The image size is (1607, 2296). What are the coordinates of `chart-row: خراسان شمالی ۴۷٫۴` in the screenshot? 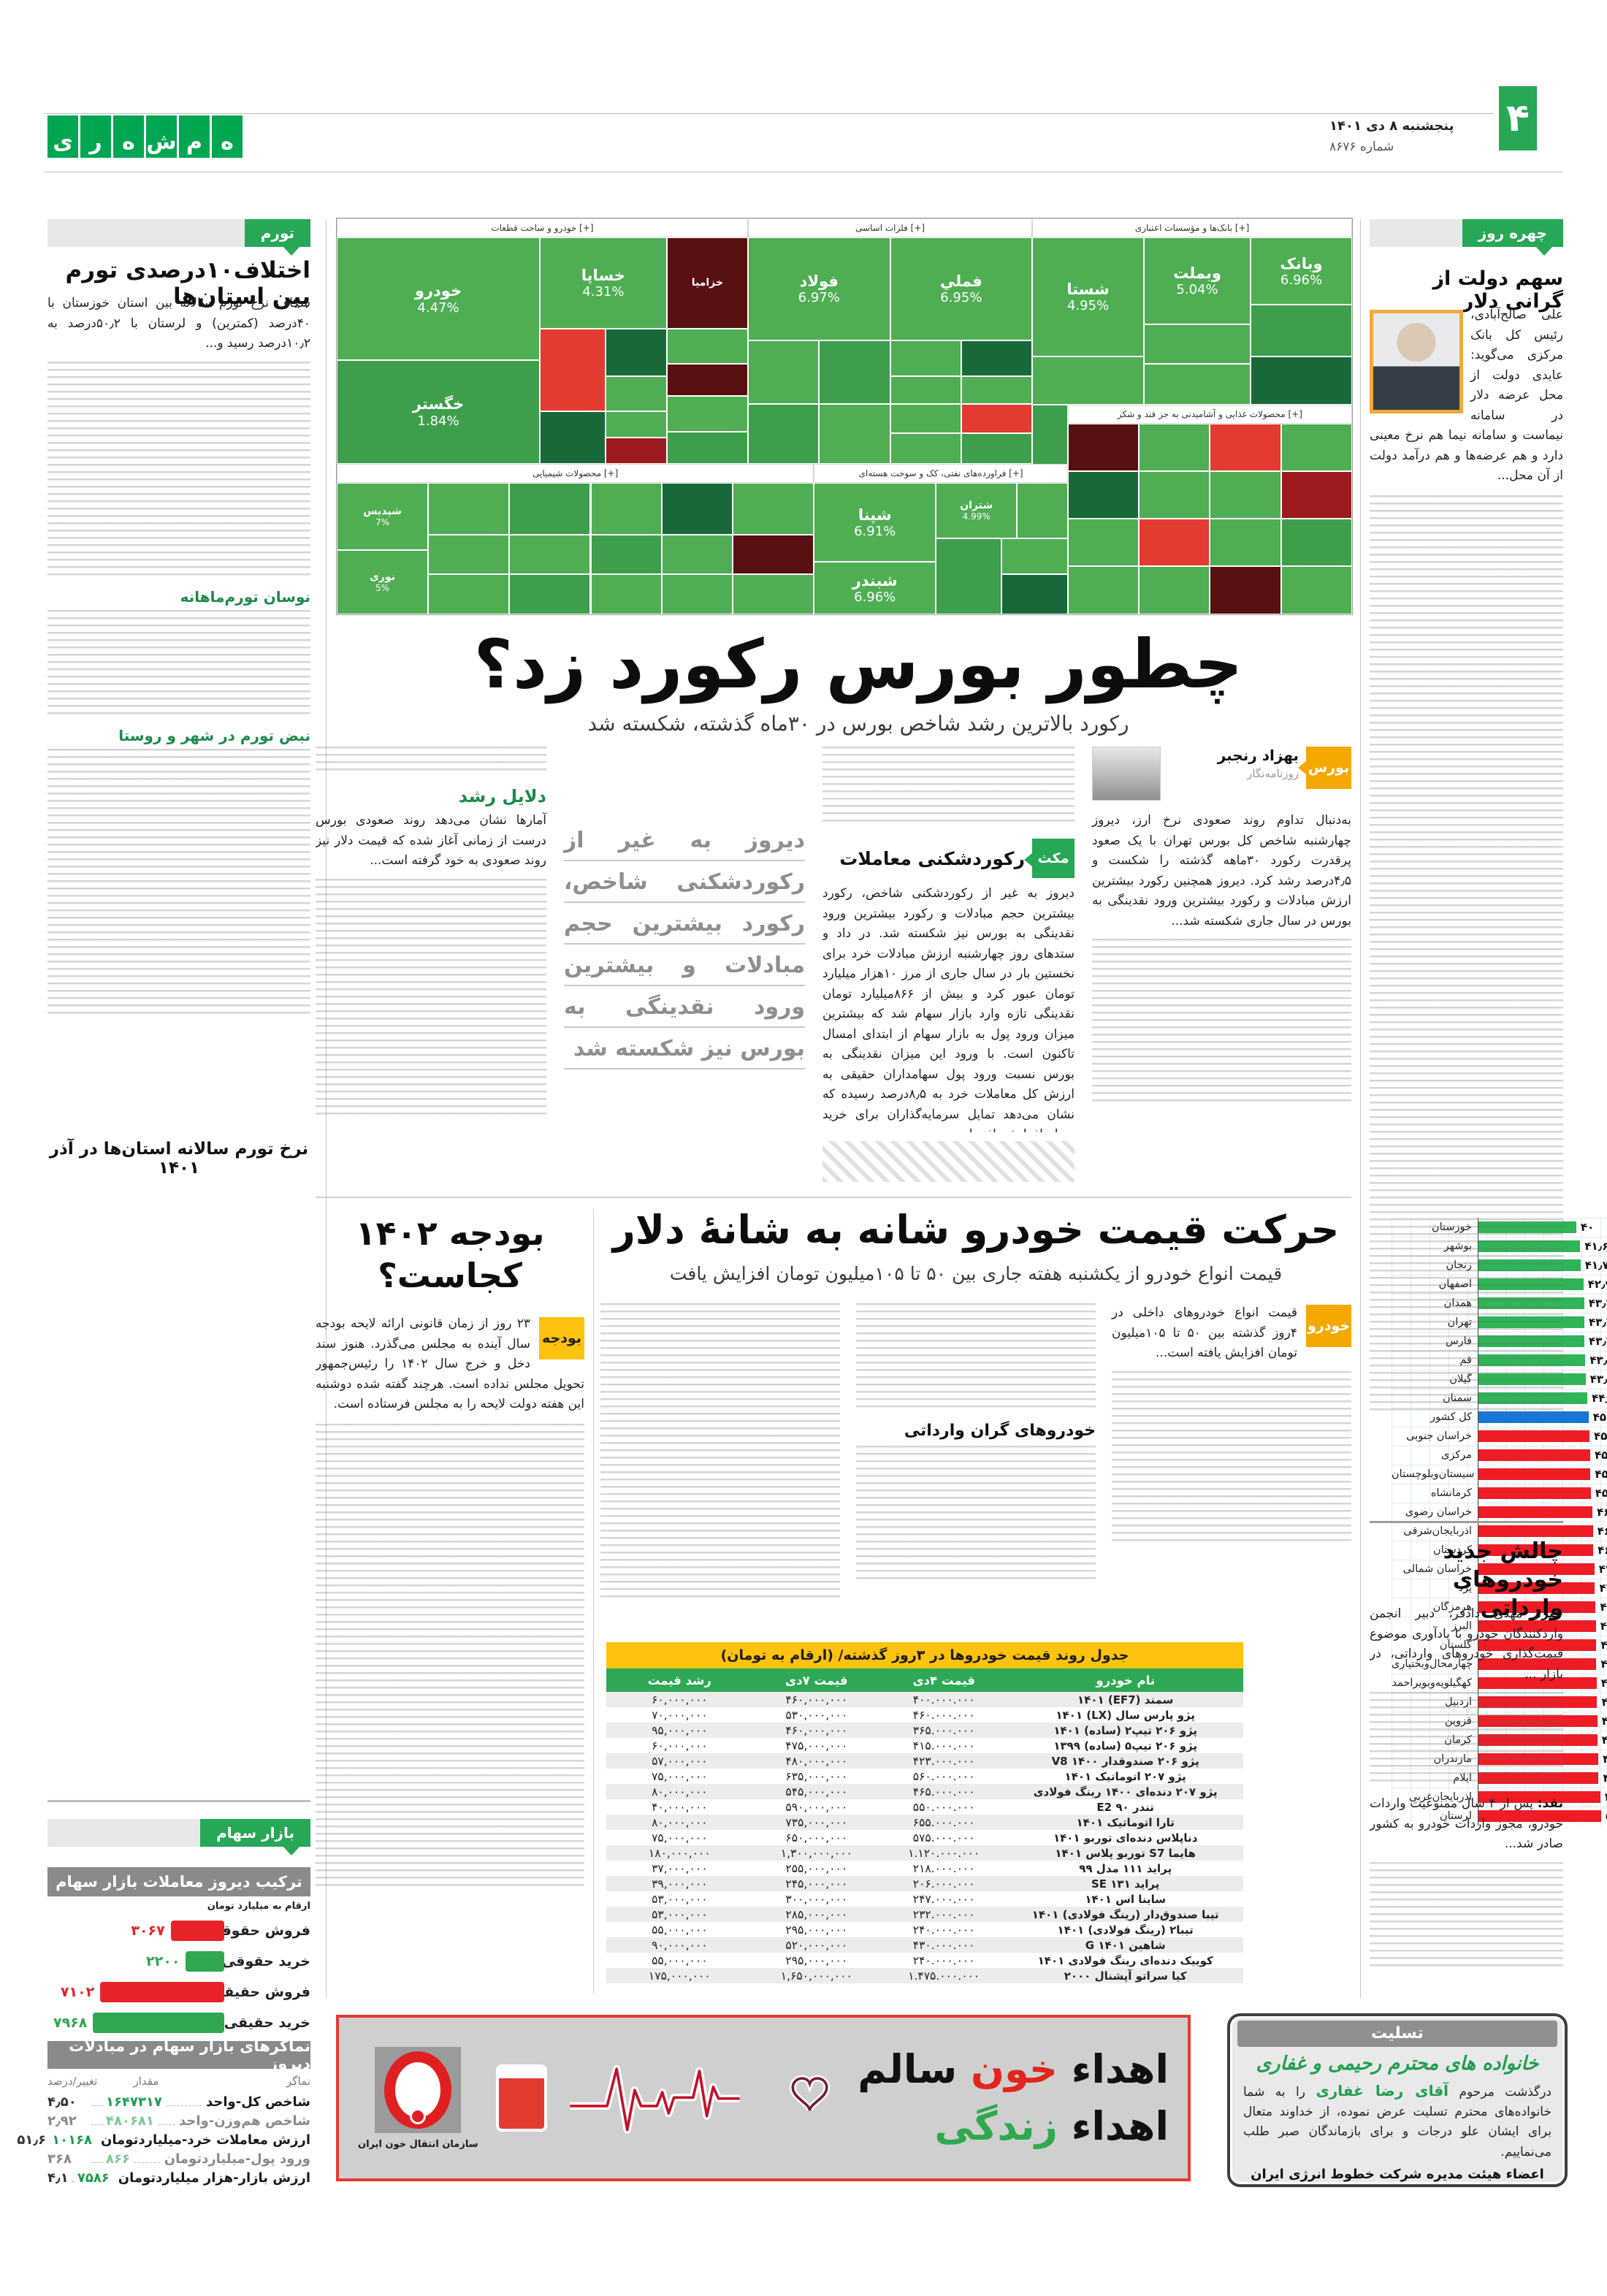 It's located at (1499, 1570).